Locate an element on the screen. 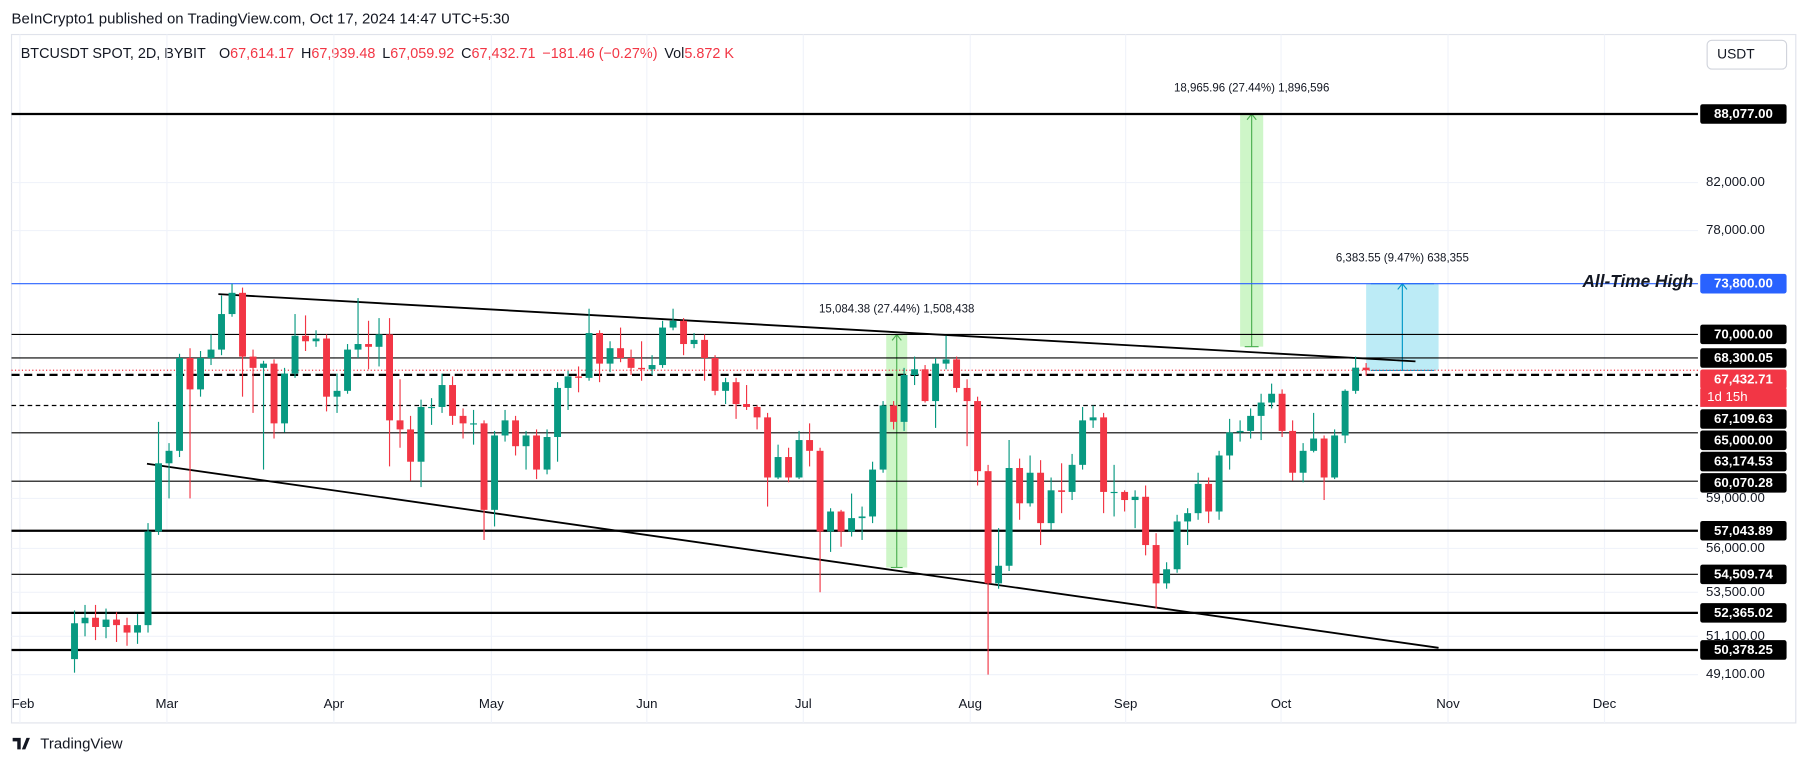  x-tick-label: Jul is located at coordinates (803, 703).